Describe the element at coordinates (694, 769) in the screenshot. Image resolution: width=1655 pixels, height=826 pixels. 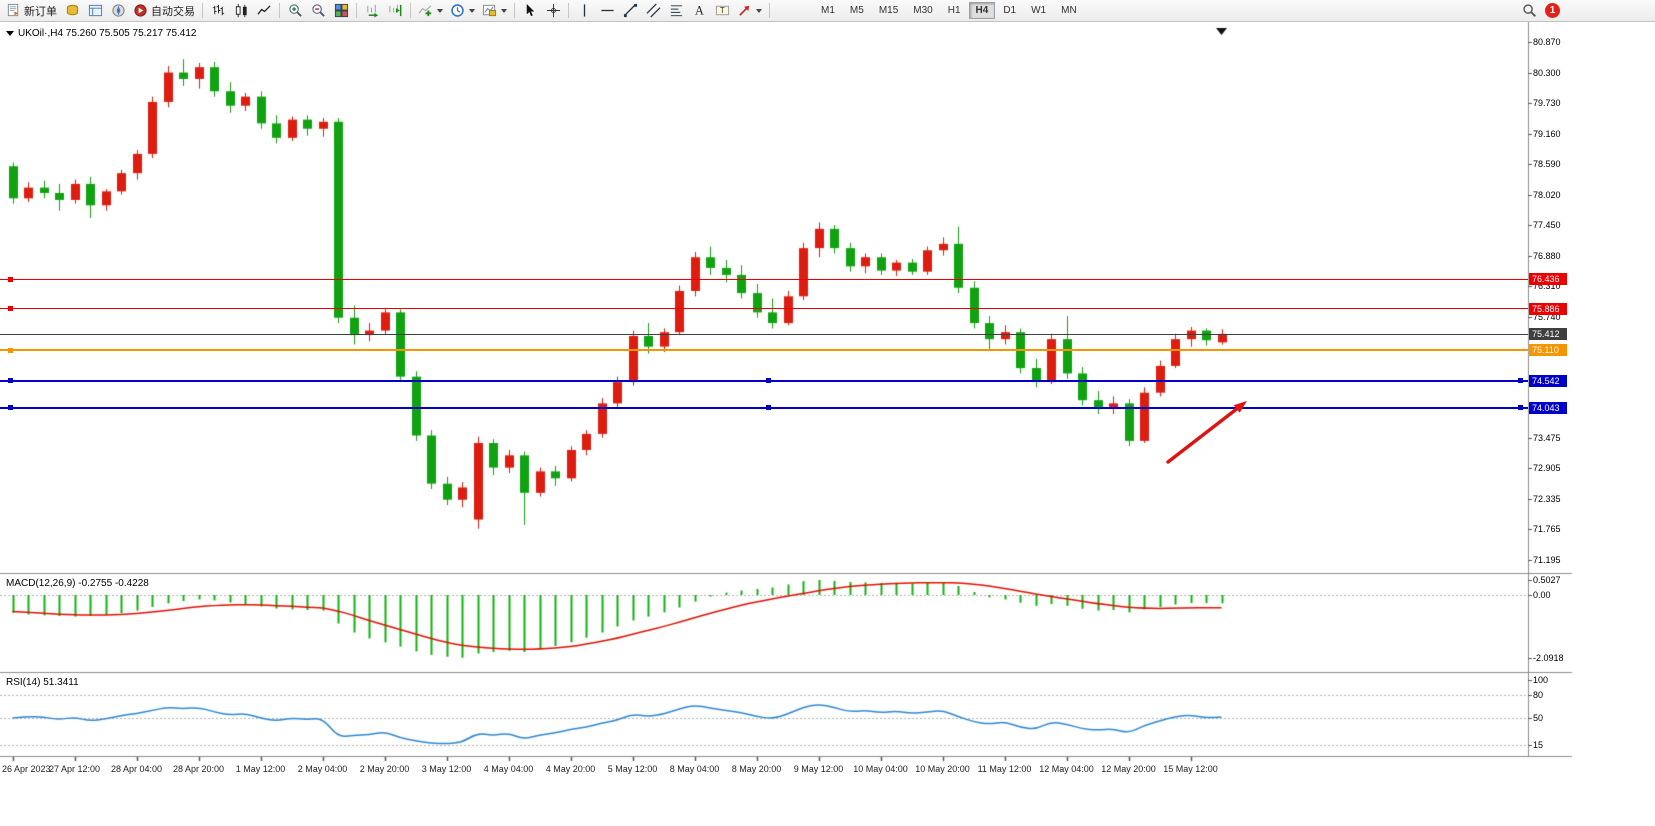
I see `time-label: 8 May 04:00` at that location.